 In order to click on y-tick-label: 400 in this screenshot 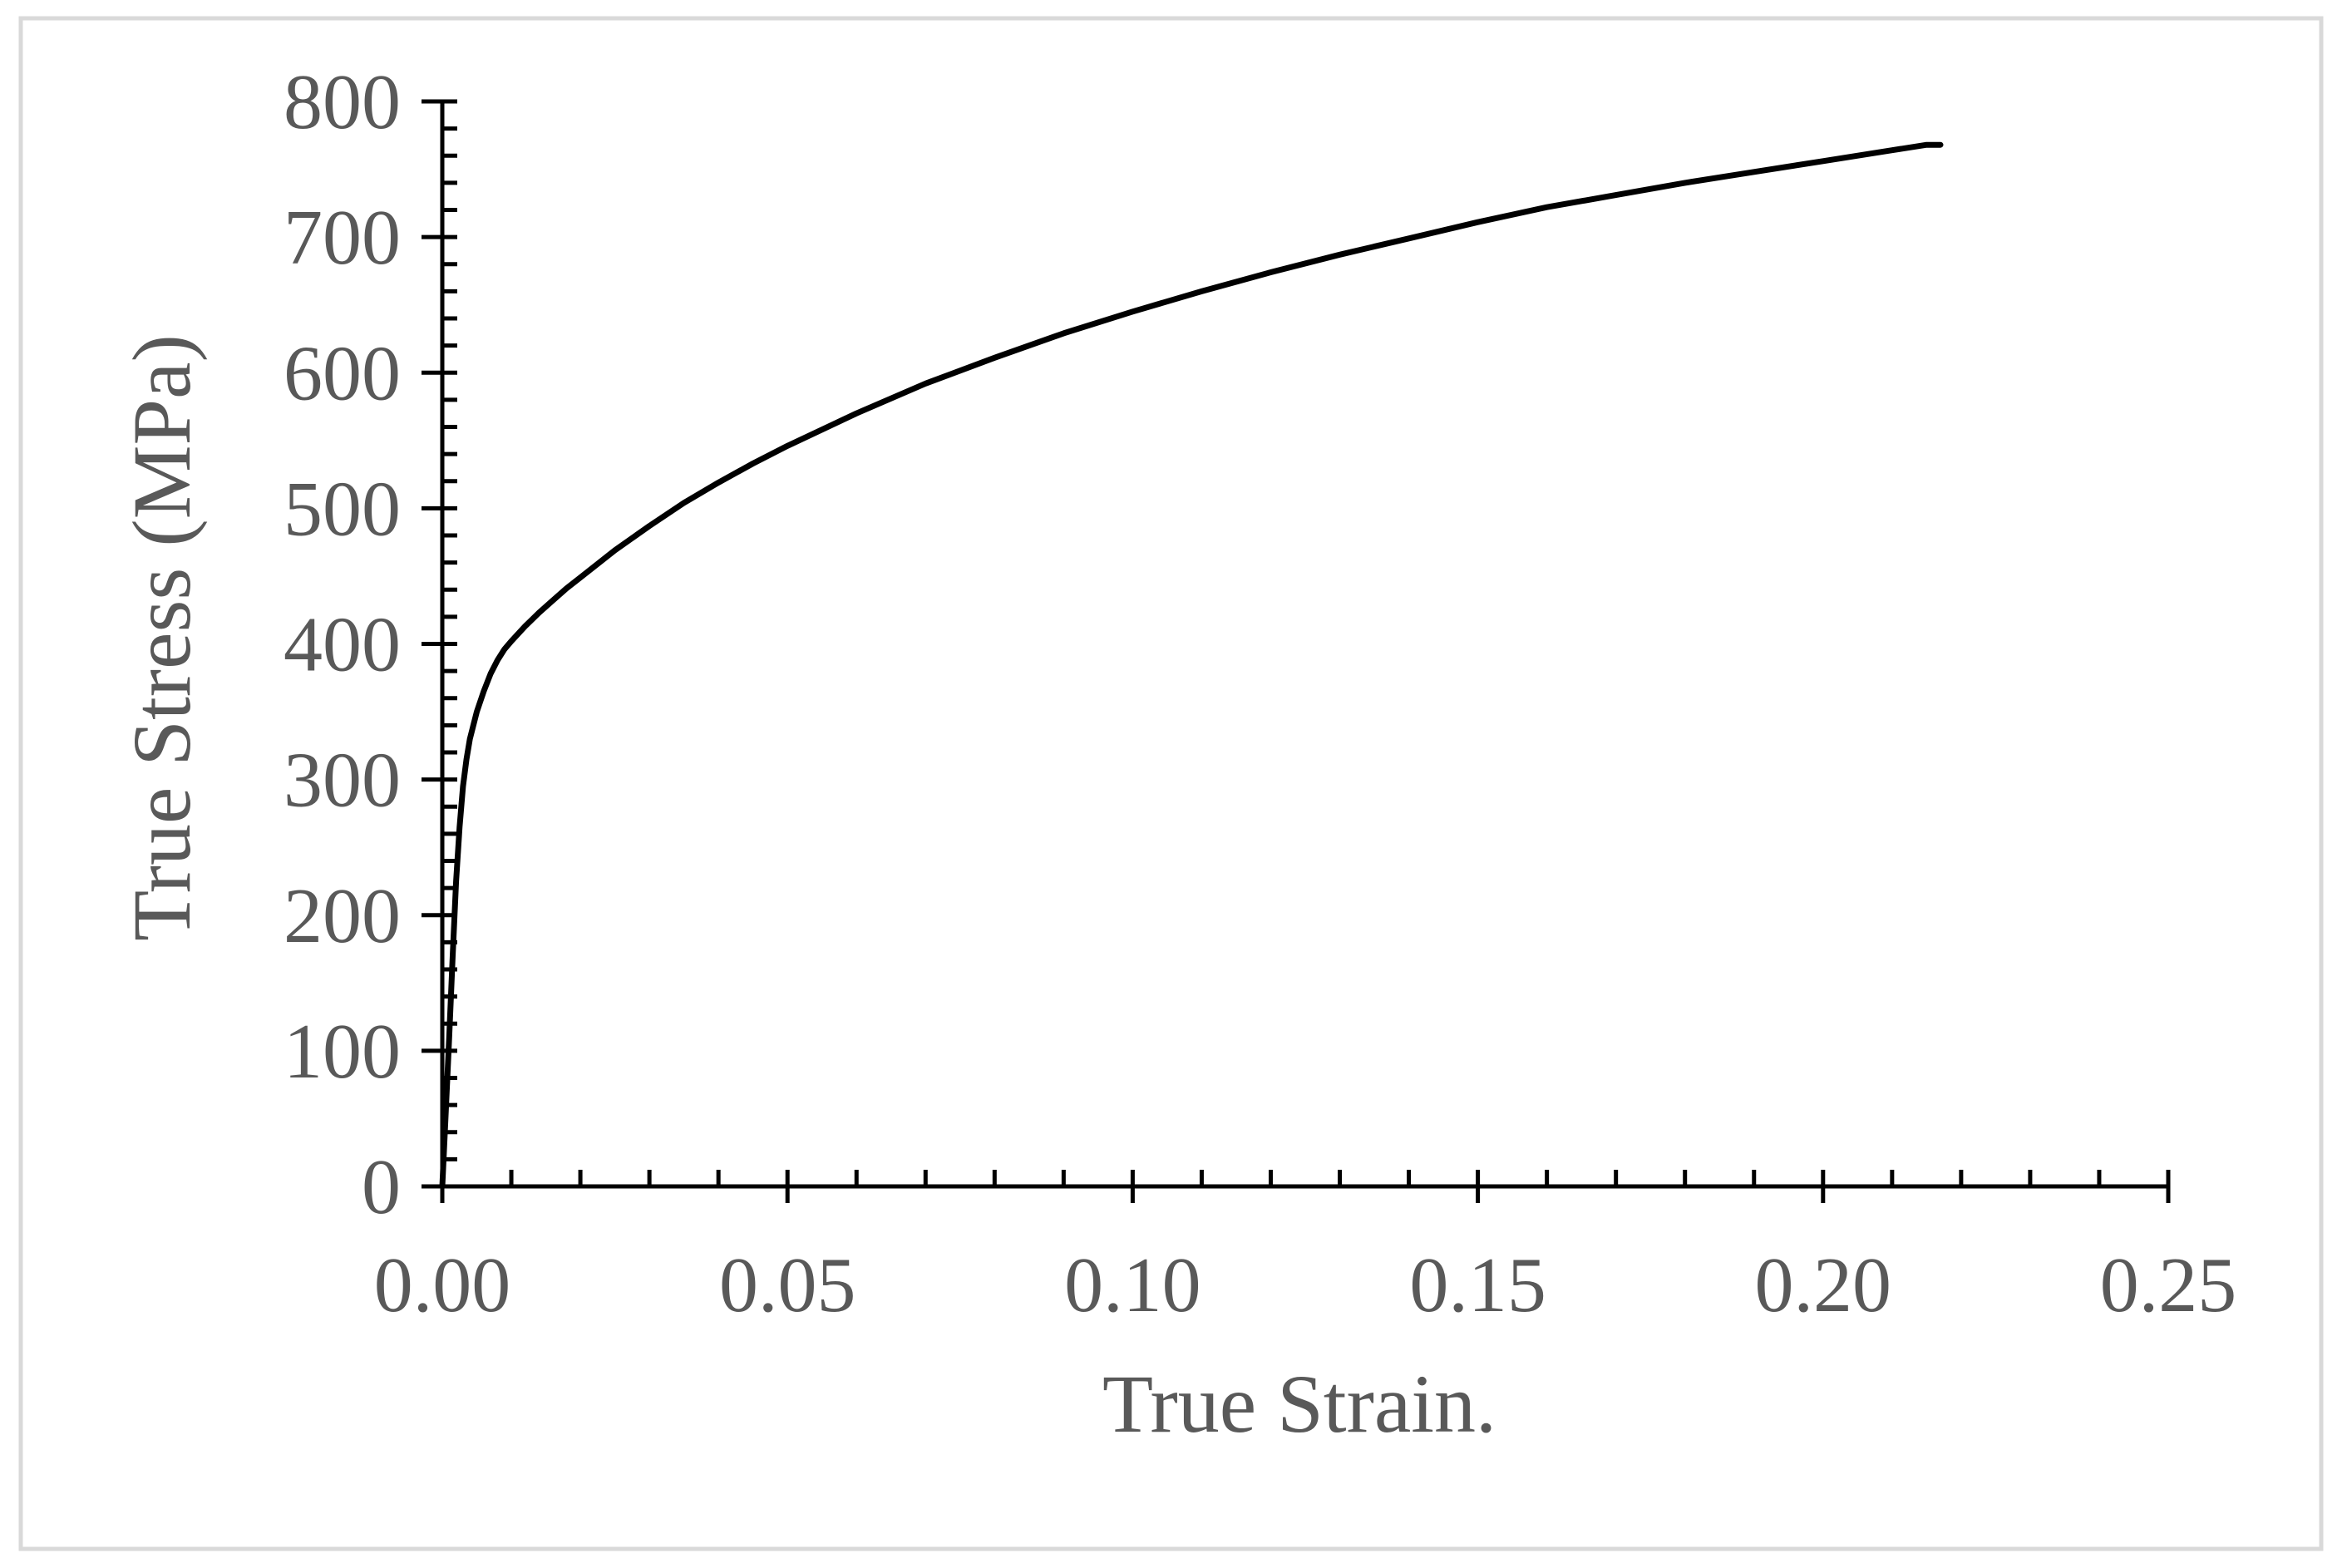, I will do `click(342, 645)`.